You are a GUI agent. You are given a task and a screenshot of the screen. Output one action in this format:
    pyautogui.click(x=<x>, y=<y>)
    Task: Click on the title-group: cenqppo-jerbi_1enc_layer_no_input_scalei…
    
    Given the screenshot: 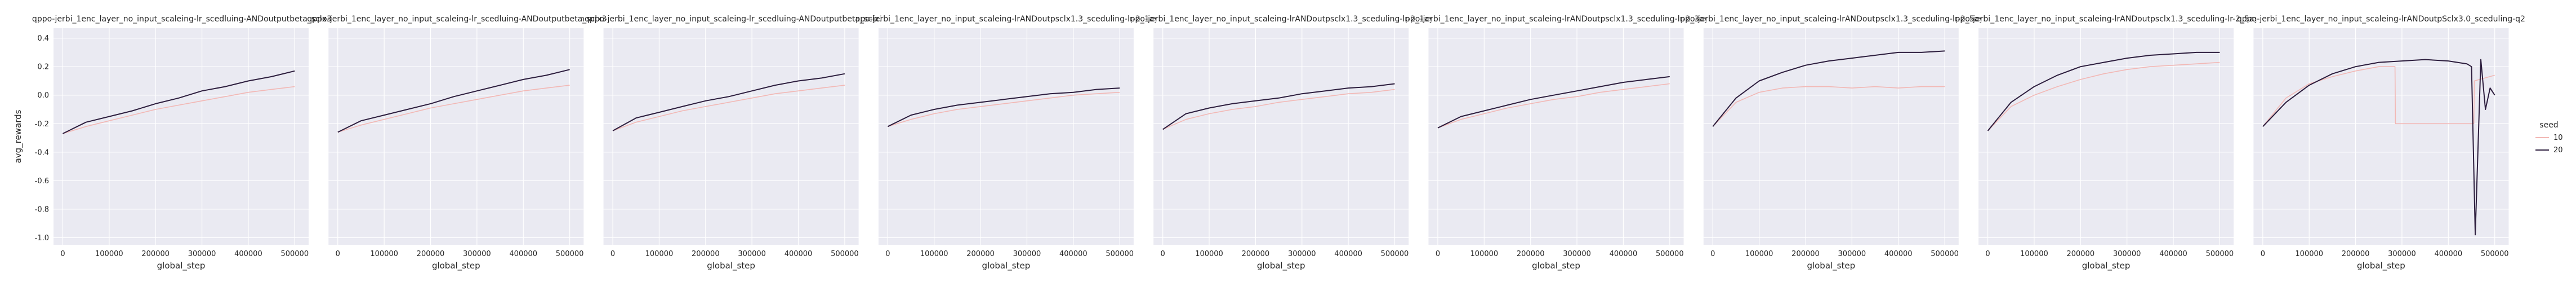 What is the action you would take?
    pyautogui.click(x=731, y=19)
    